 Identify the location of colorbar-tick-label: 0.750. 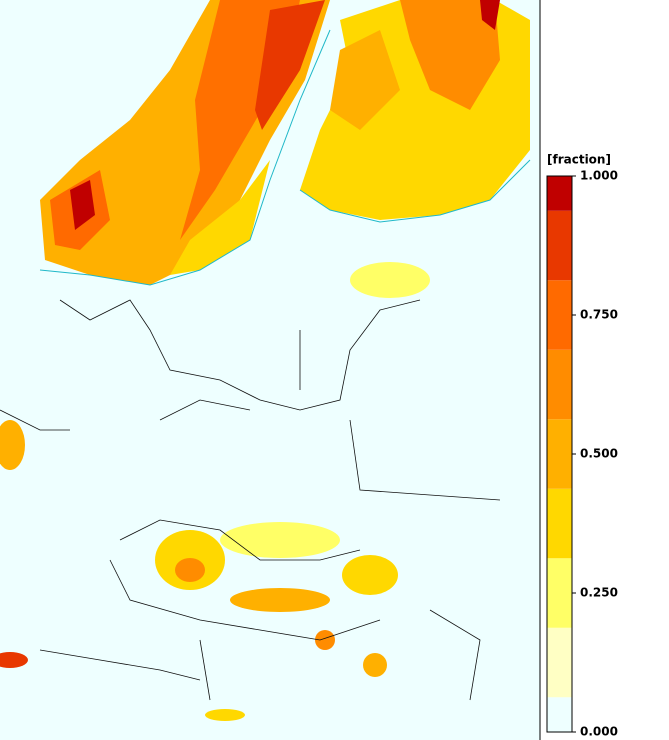
(599, 315).